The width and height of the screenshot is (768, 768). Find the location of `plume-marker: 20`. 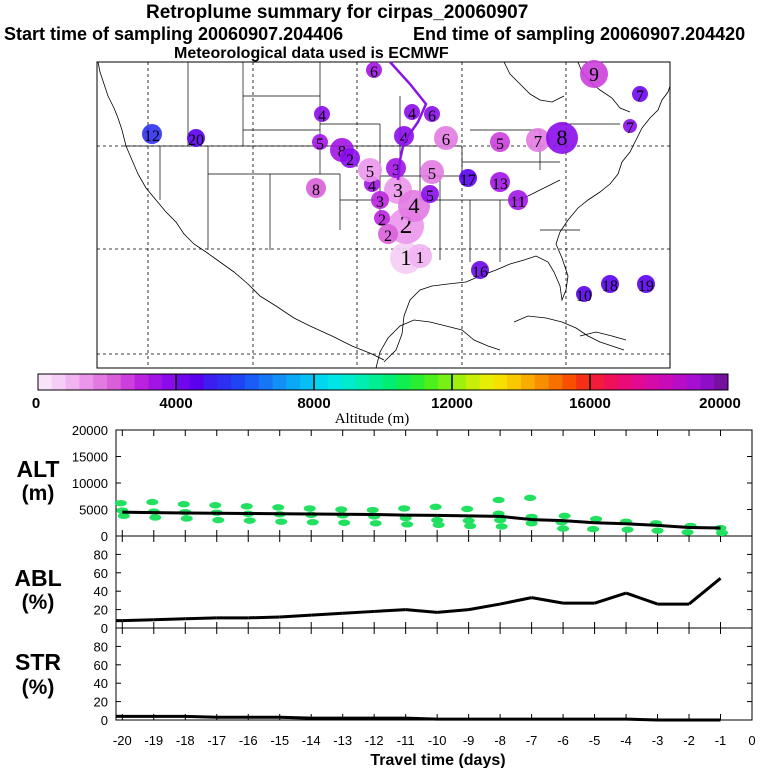

plume-marker: 20 is located at coordinates (196, 139).